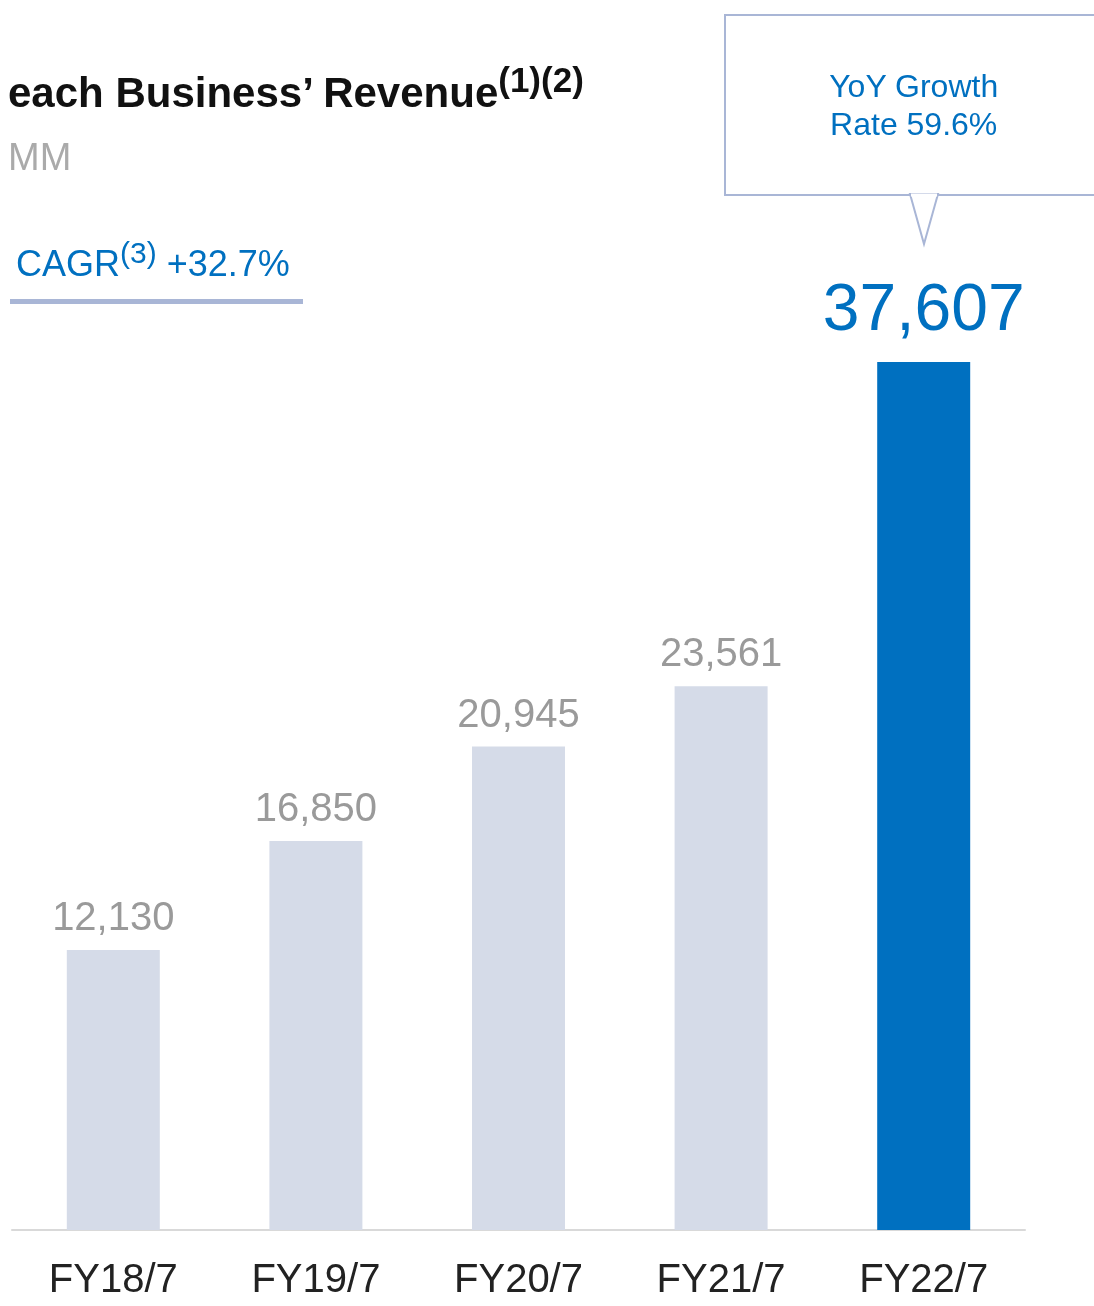  I want to click on data-label: 12,130, so click(113, 916).